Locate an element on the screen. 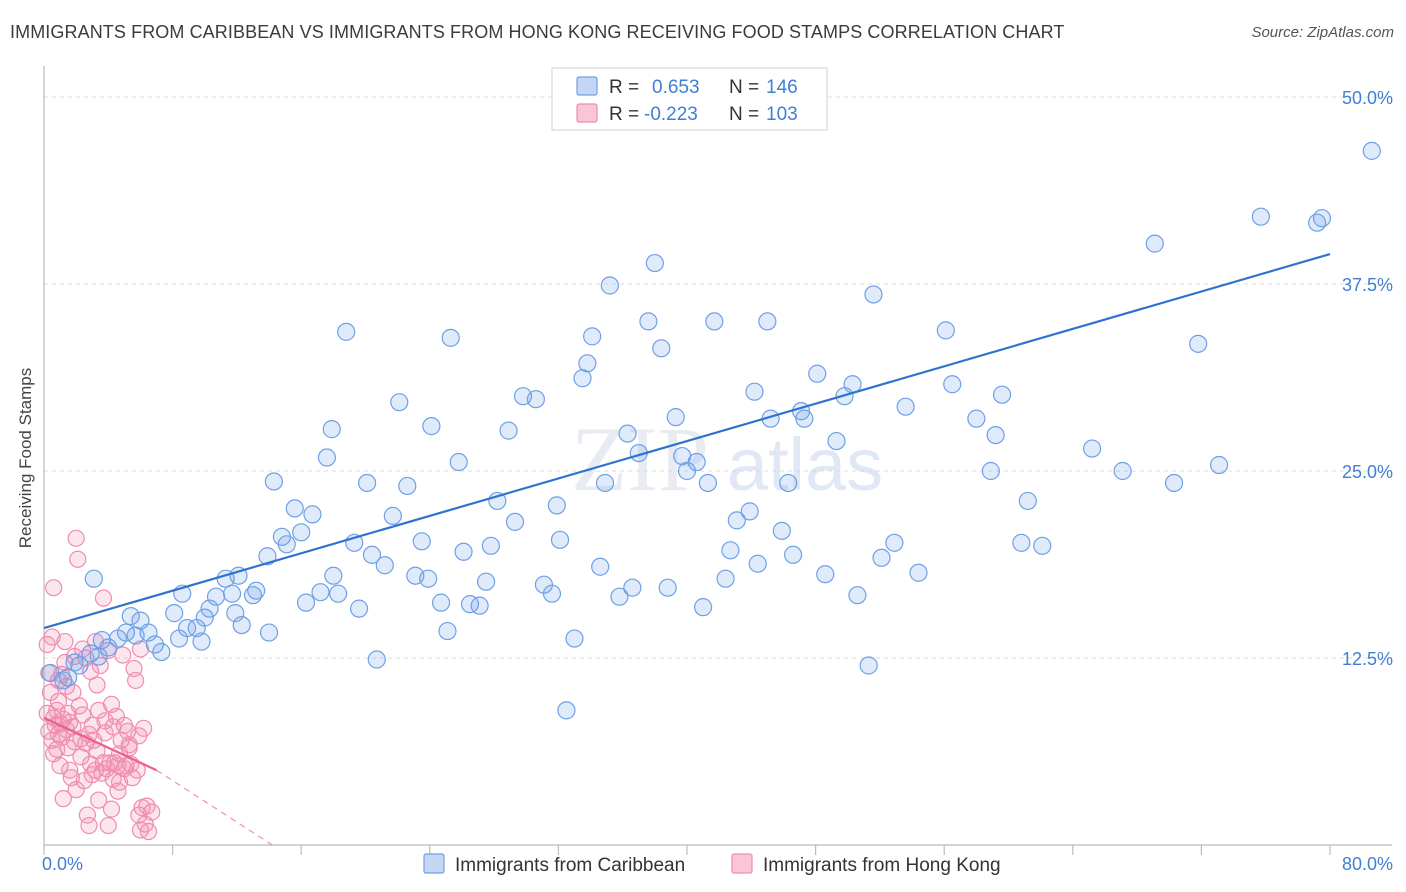 Image resolution: width=1406 pixels, height=892 pixels. legend-swatch-hong-kong is located at coordinates (742, 863).